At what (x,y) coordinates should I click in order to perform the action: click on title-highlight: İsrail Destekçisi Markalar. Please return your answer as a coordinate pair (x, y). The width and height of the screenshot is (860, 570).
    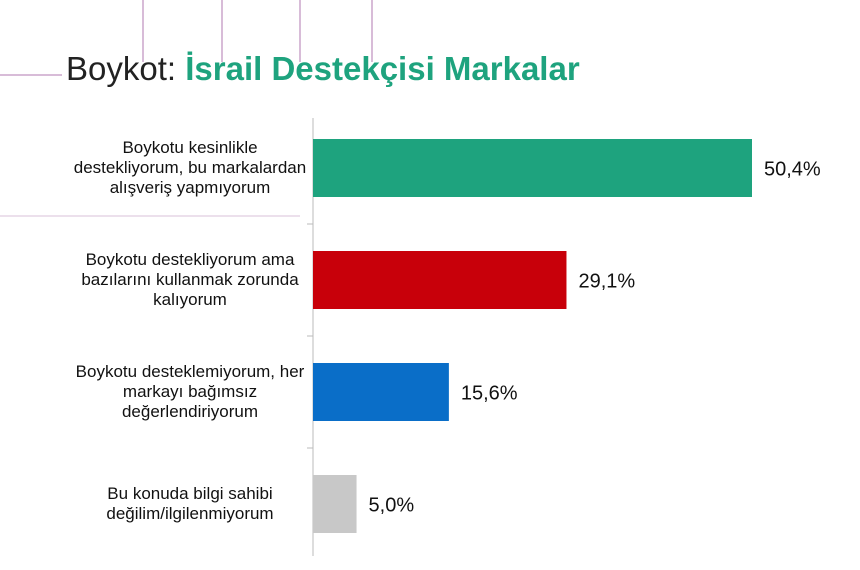
    Looking at the image, I should click on (382, 68).